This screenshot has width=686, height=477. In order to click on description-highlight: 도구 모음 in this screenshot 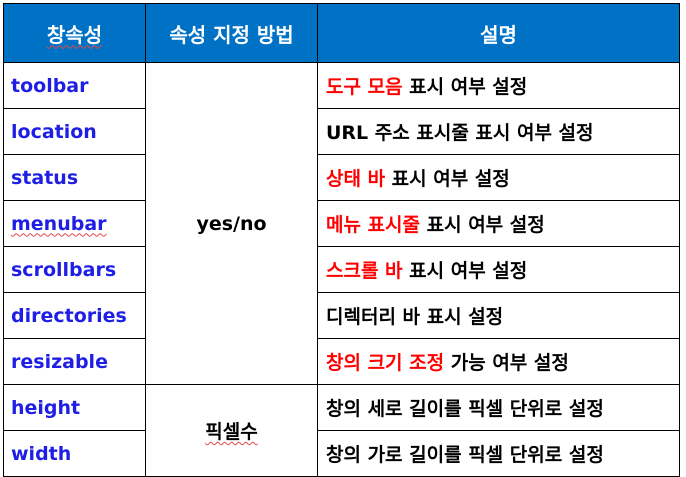, I will do `click(364, 87)`.